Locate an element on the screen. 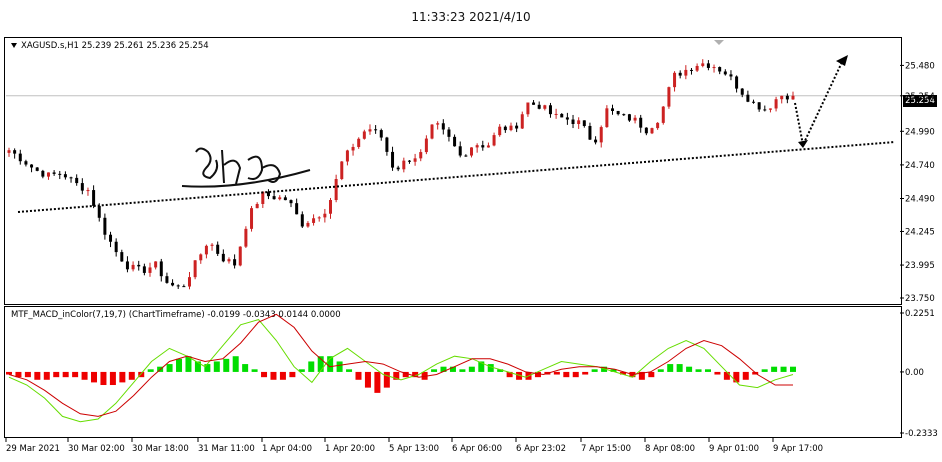  macd-y-tick-label: 0.00 is located at coordinates (914, 373).